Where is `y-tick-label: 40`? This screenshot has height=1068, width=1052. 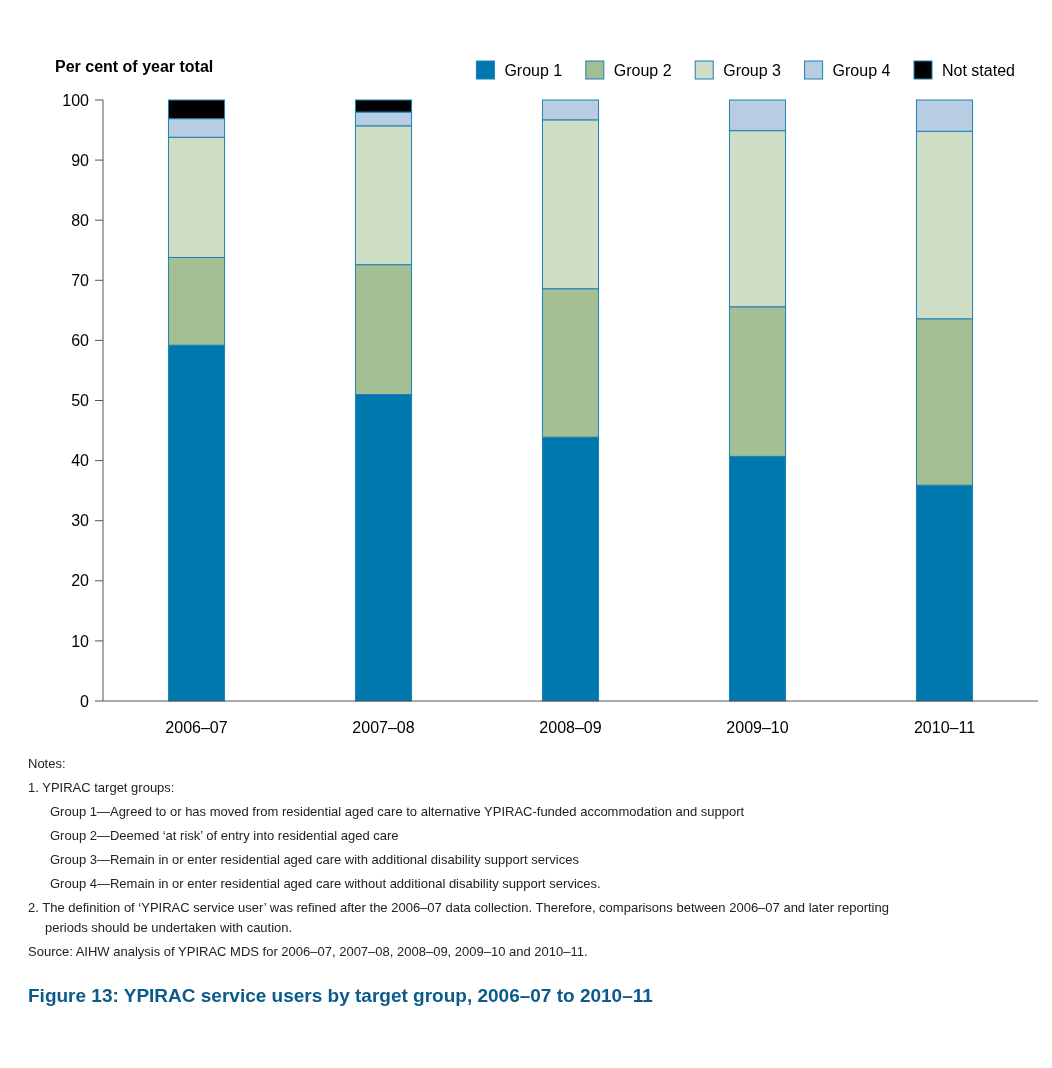 y-tick-label: 40 is located at coordinates (80, 461).